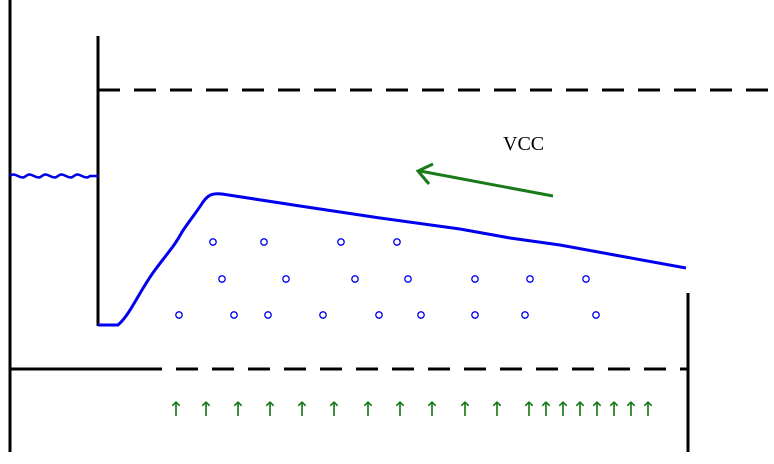 The width and height of the screenshot is (774, 464). I want to click on bubble-group, so click(387, 278).